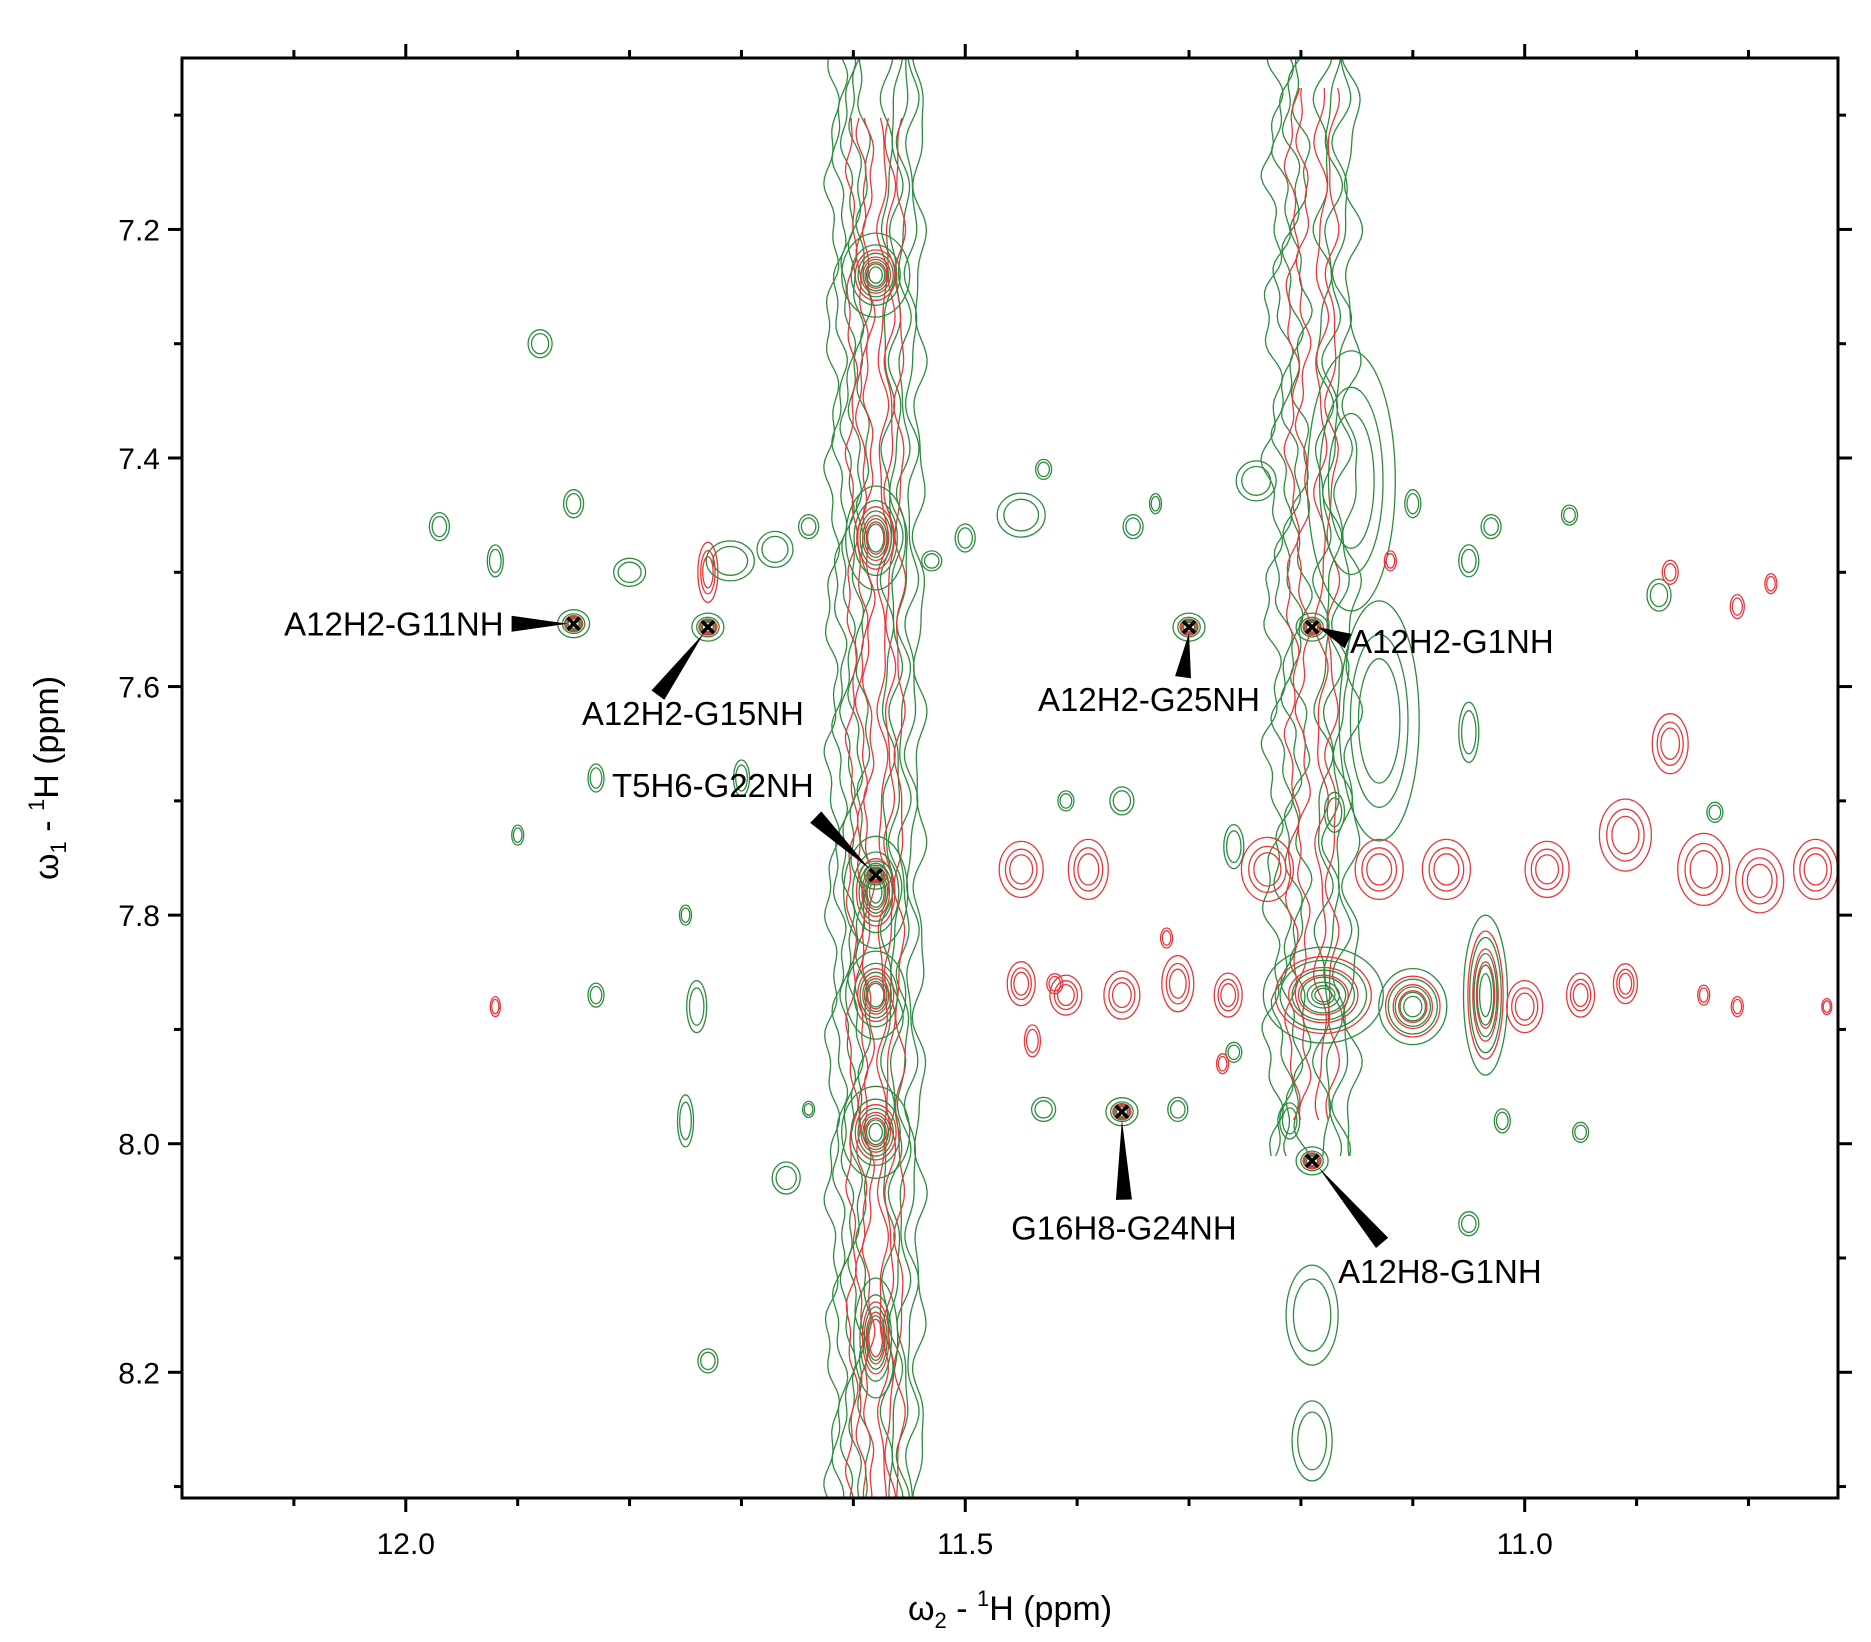  I want to click on peak-label-1: A12H2-G15NH, so click(693, 713).